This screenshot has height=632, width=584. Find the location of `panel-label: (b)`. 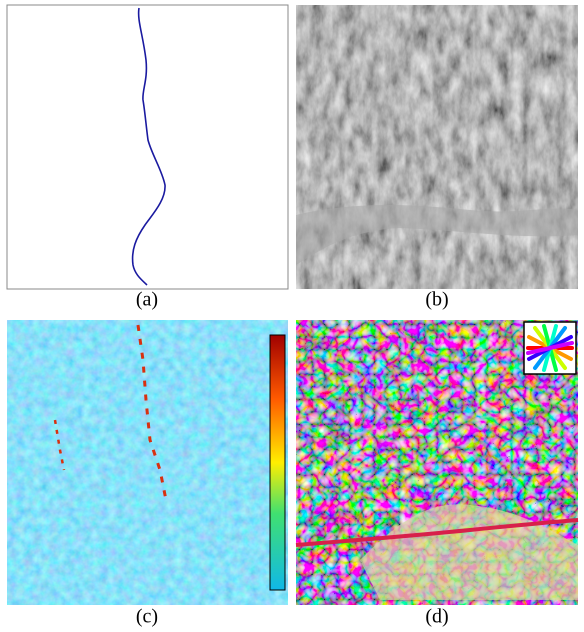

panel-label: (b) is located at coordinates (436, 300).